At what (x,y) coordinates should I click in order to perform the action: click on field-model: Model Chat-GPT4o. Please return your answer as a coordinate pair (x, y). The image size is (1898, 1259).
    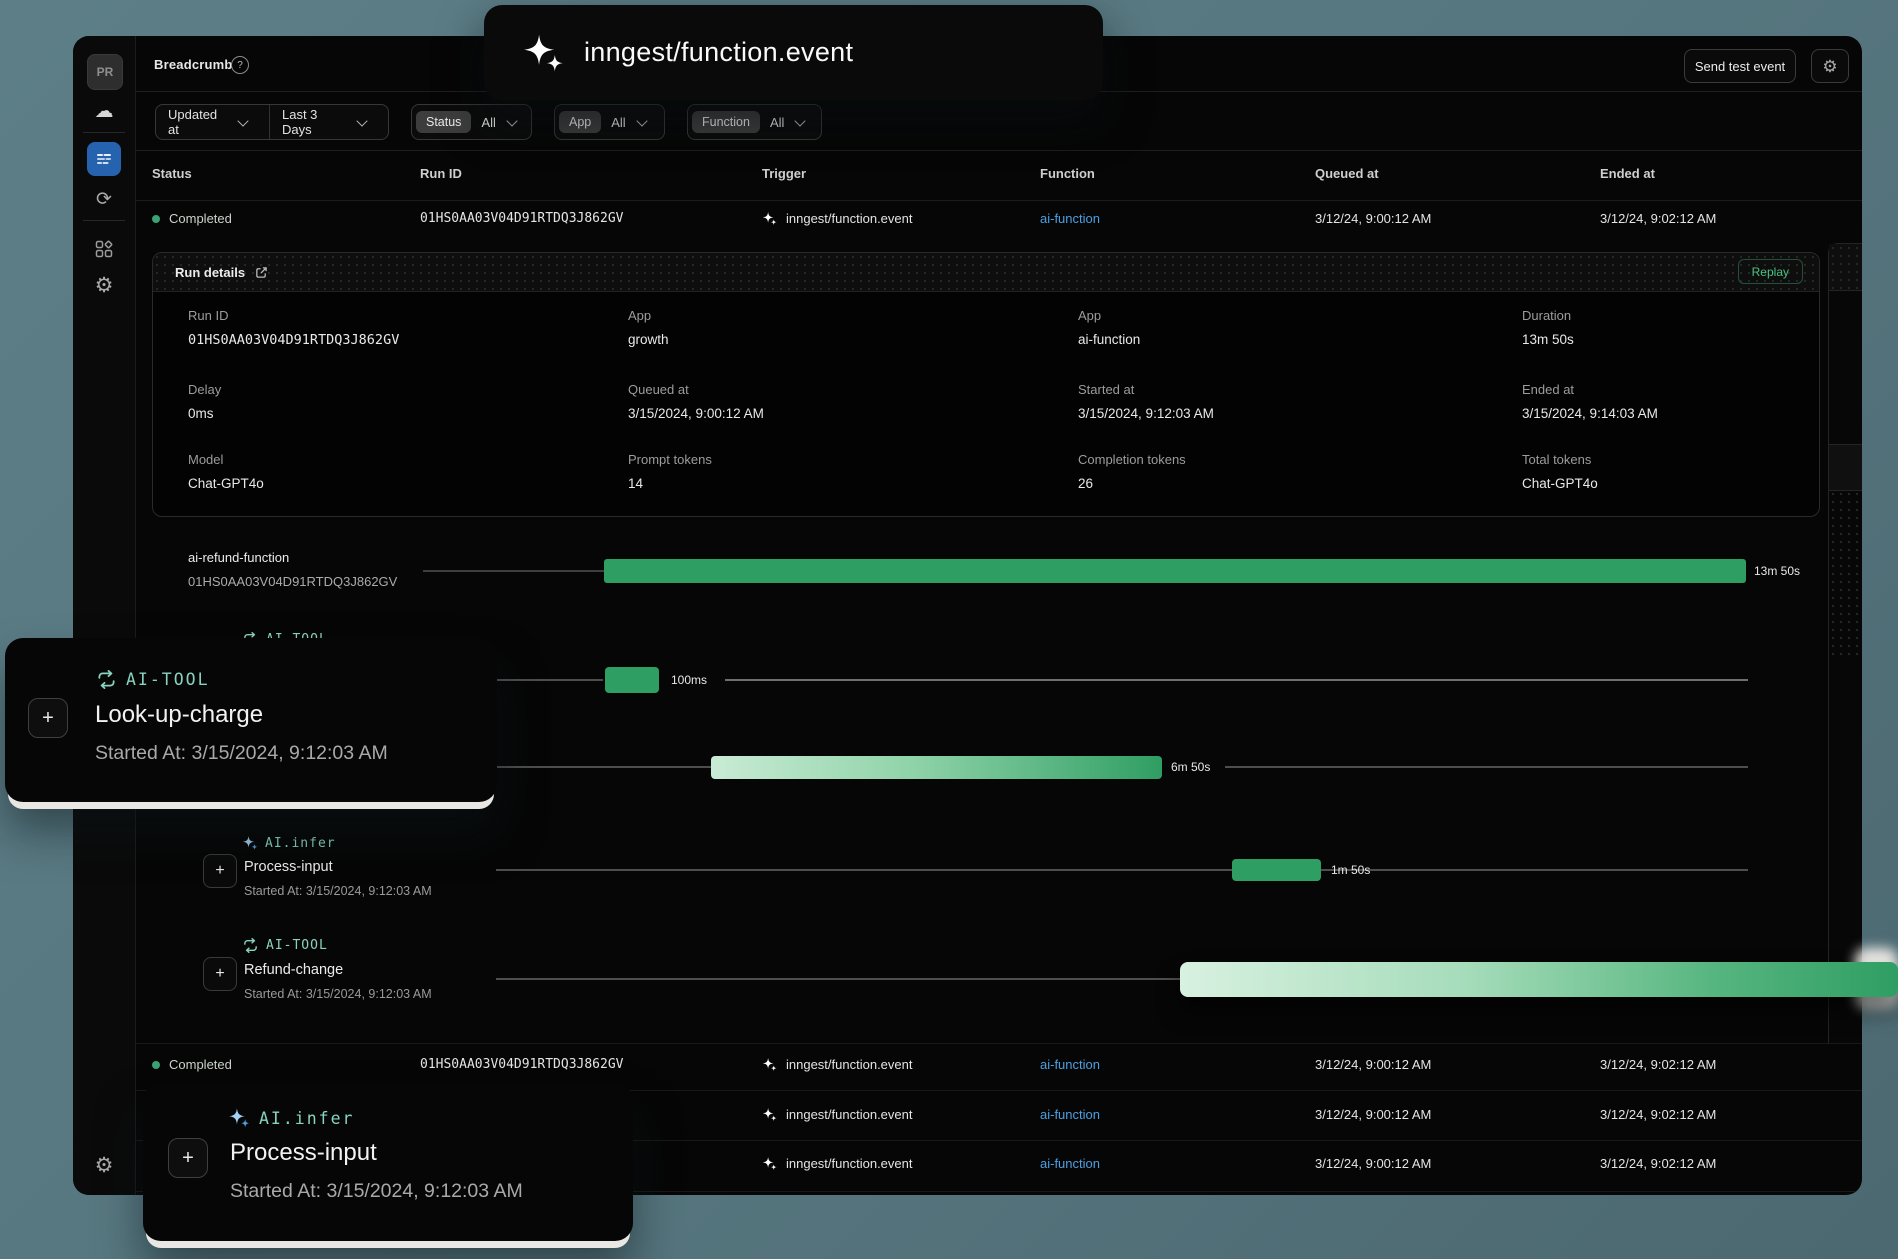
    Looking at the image, I should click on (226, 471).